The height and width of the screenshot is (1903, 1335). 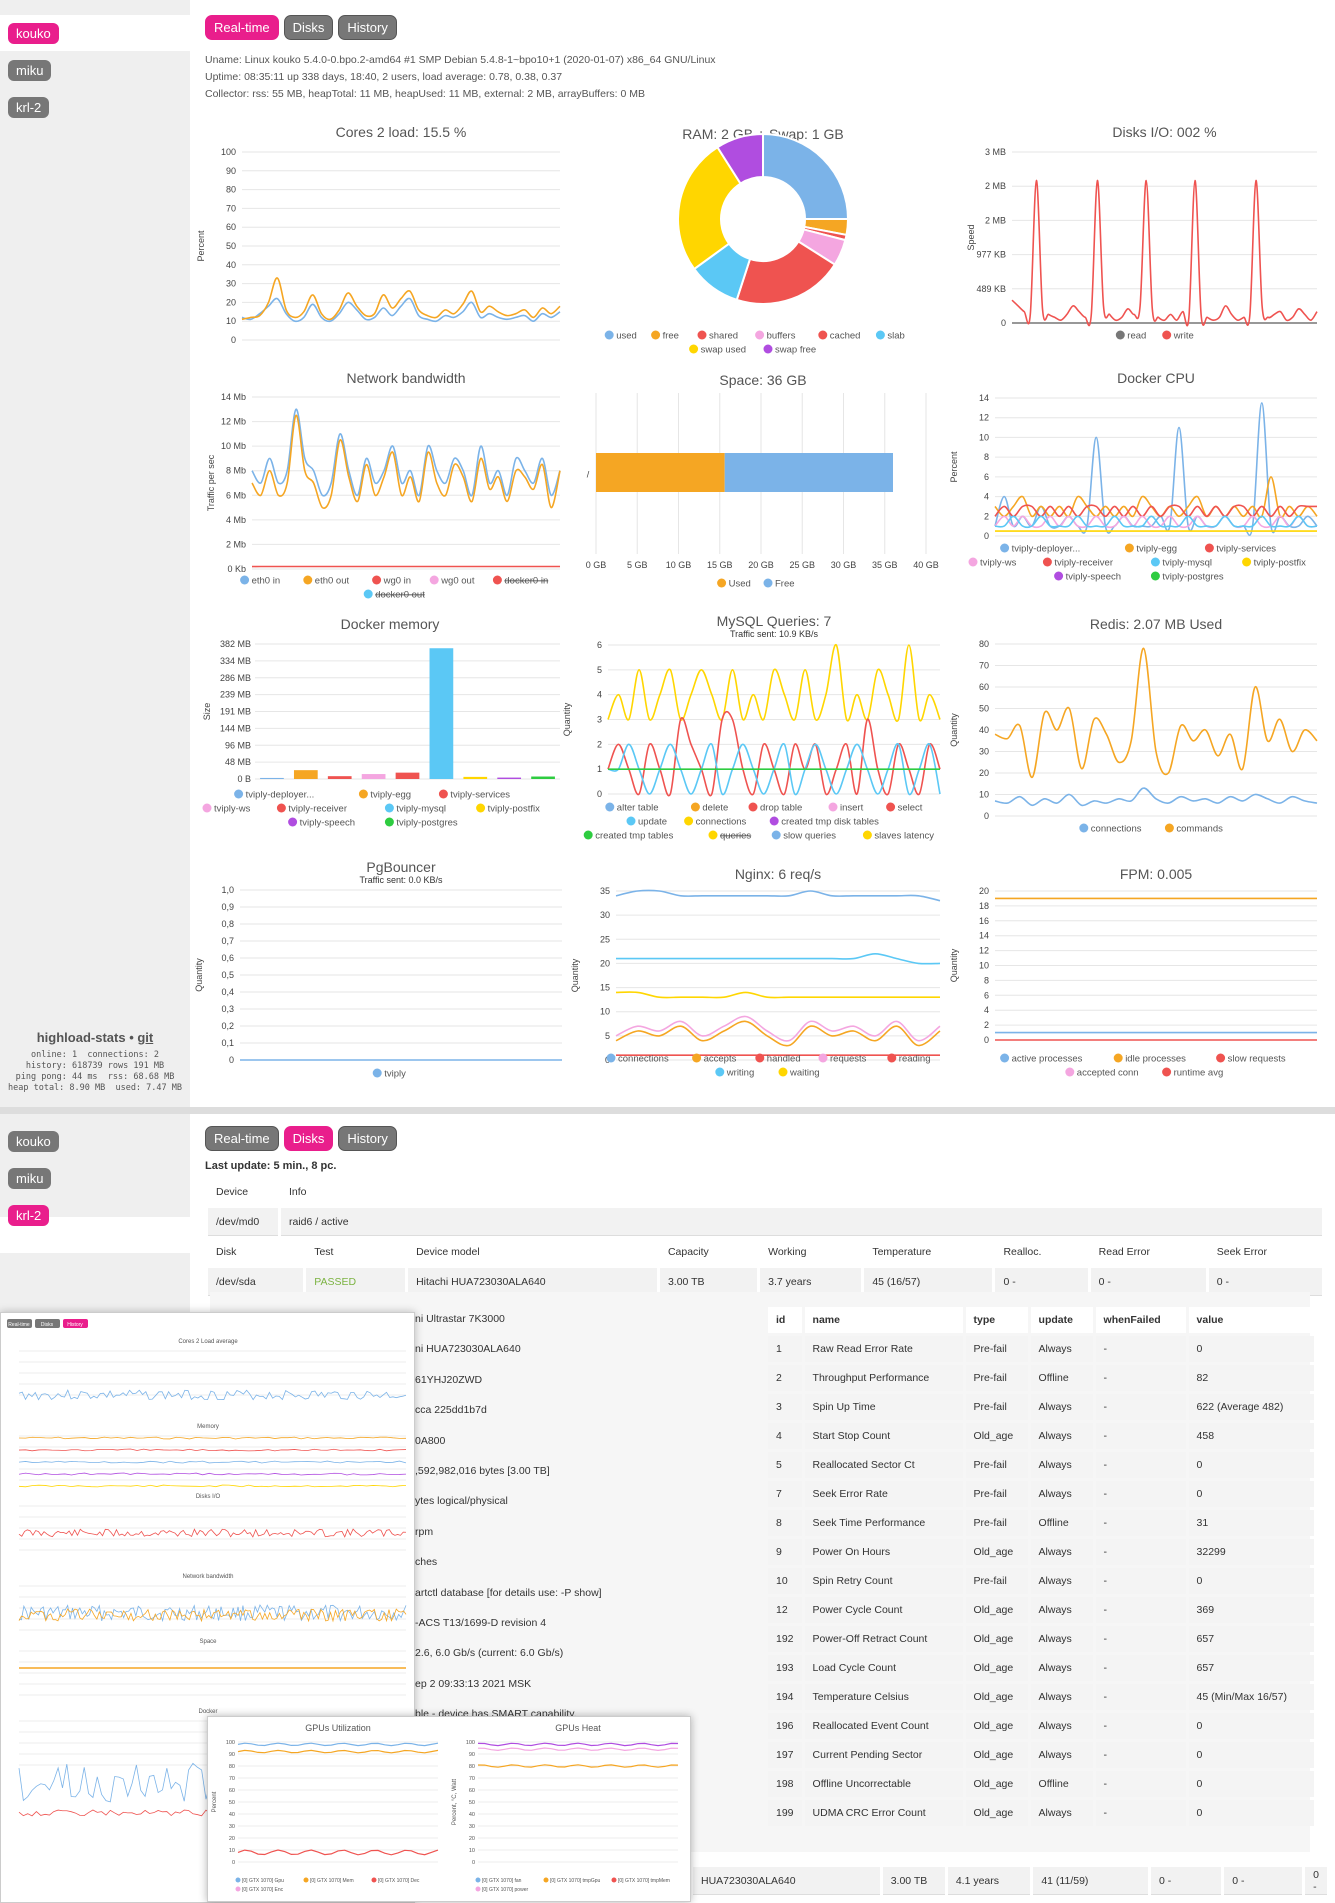 I want to click on smart-row: 12 Power Cycle Count Old_age Always -369, so click(x=1041, y=1610).